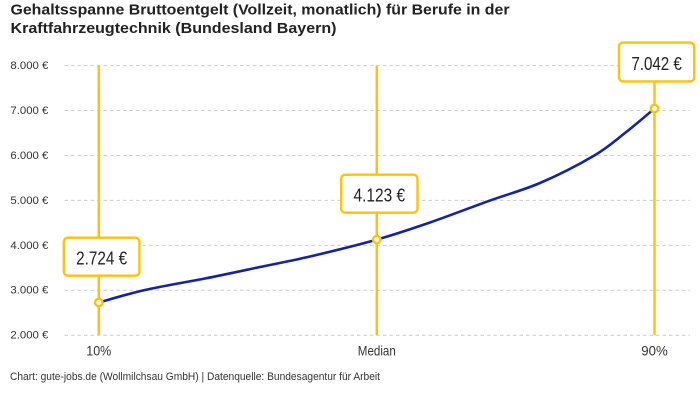  I want to click on svg-text:Kraftfahrzeugtechnik (Bundesla: Kraftfahrzeugtechnik (Bundesland Bayern), so click(174, 28).